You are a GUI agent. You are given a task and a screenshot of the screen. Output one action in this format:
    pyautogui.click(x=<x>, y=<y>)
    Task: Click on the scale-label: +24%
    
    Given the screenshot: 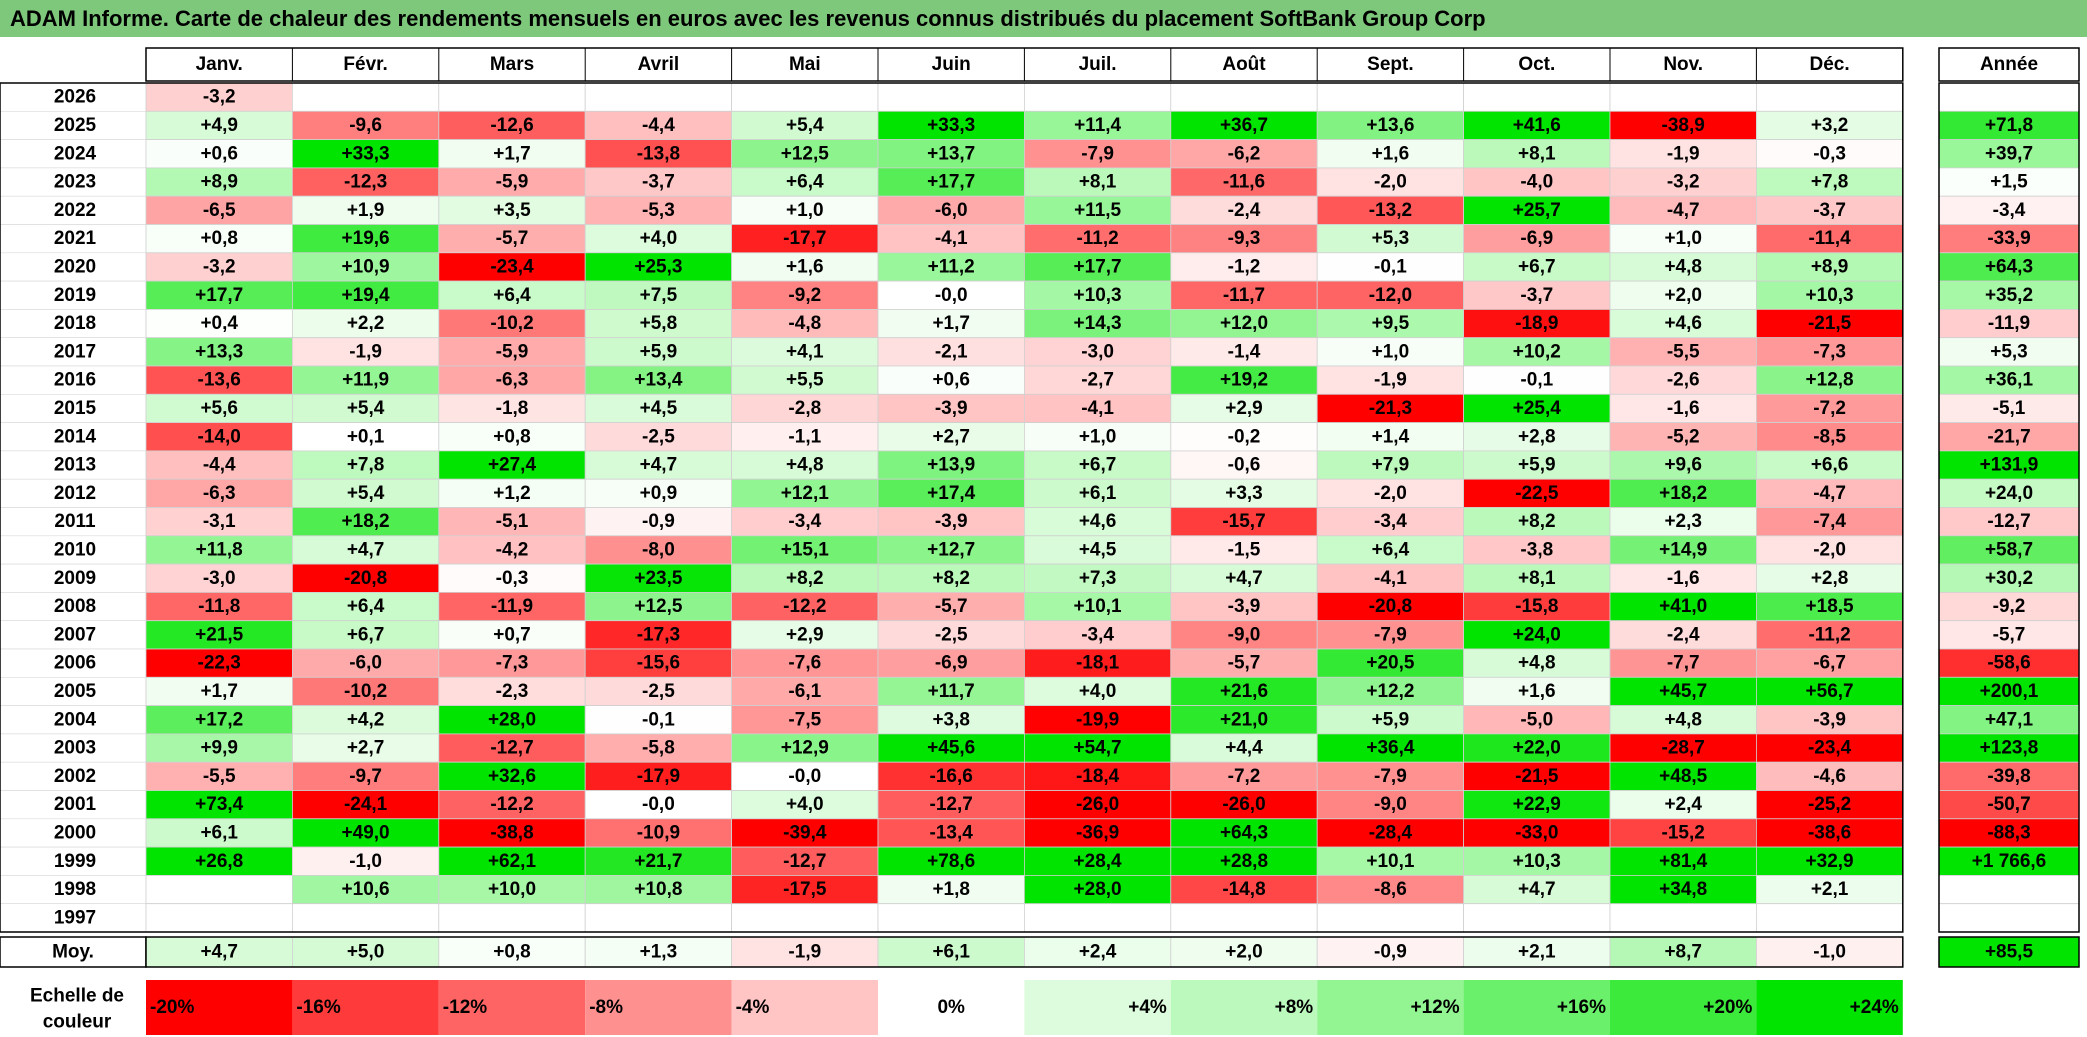 What is the action you would take?
    pyautogui.click(x=1874, y=1007)
    